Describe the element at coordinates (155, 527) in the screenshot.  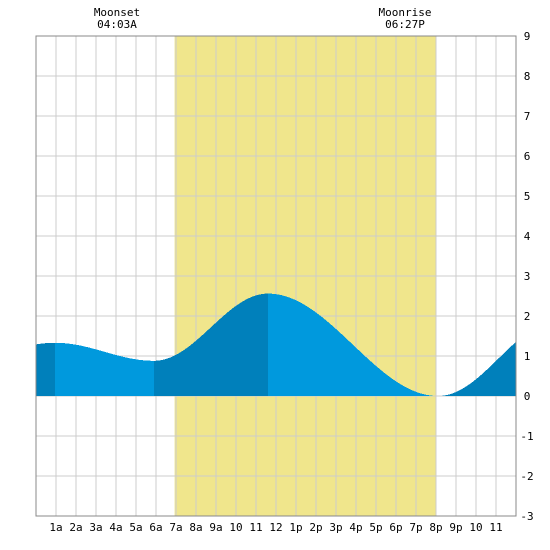
I see `x-tick-label: 6a` at that location.